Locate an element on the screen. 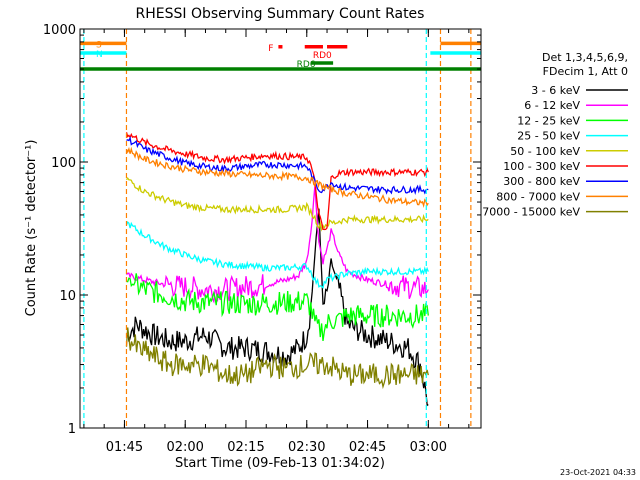 The width and height of the screenshot is (640, 480). x-tick-label-2: 02:00 is located at coordinates (184, 447).